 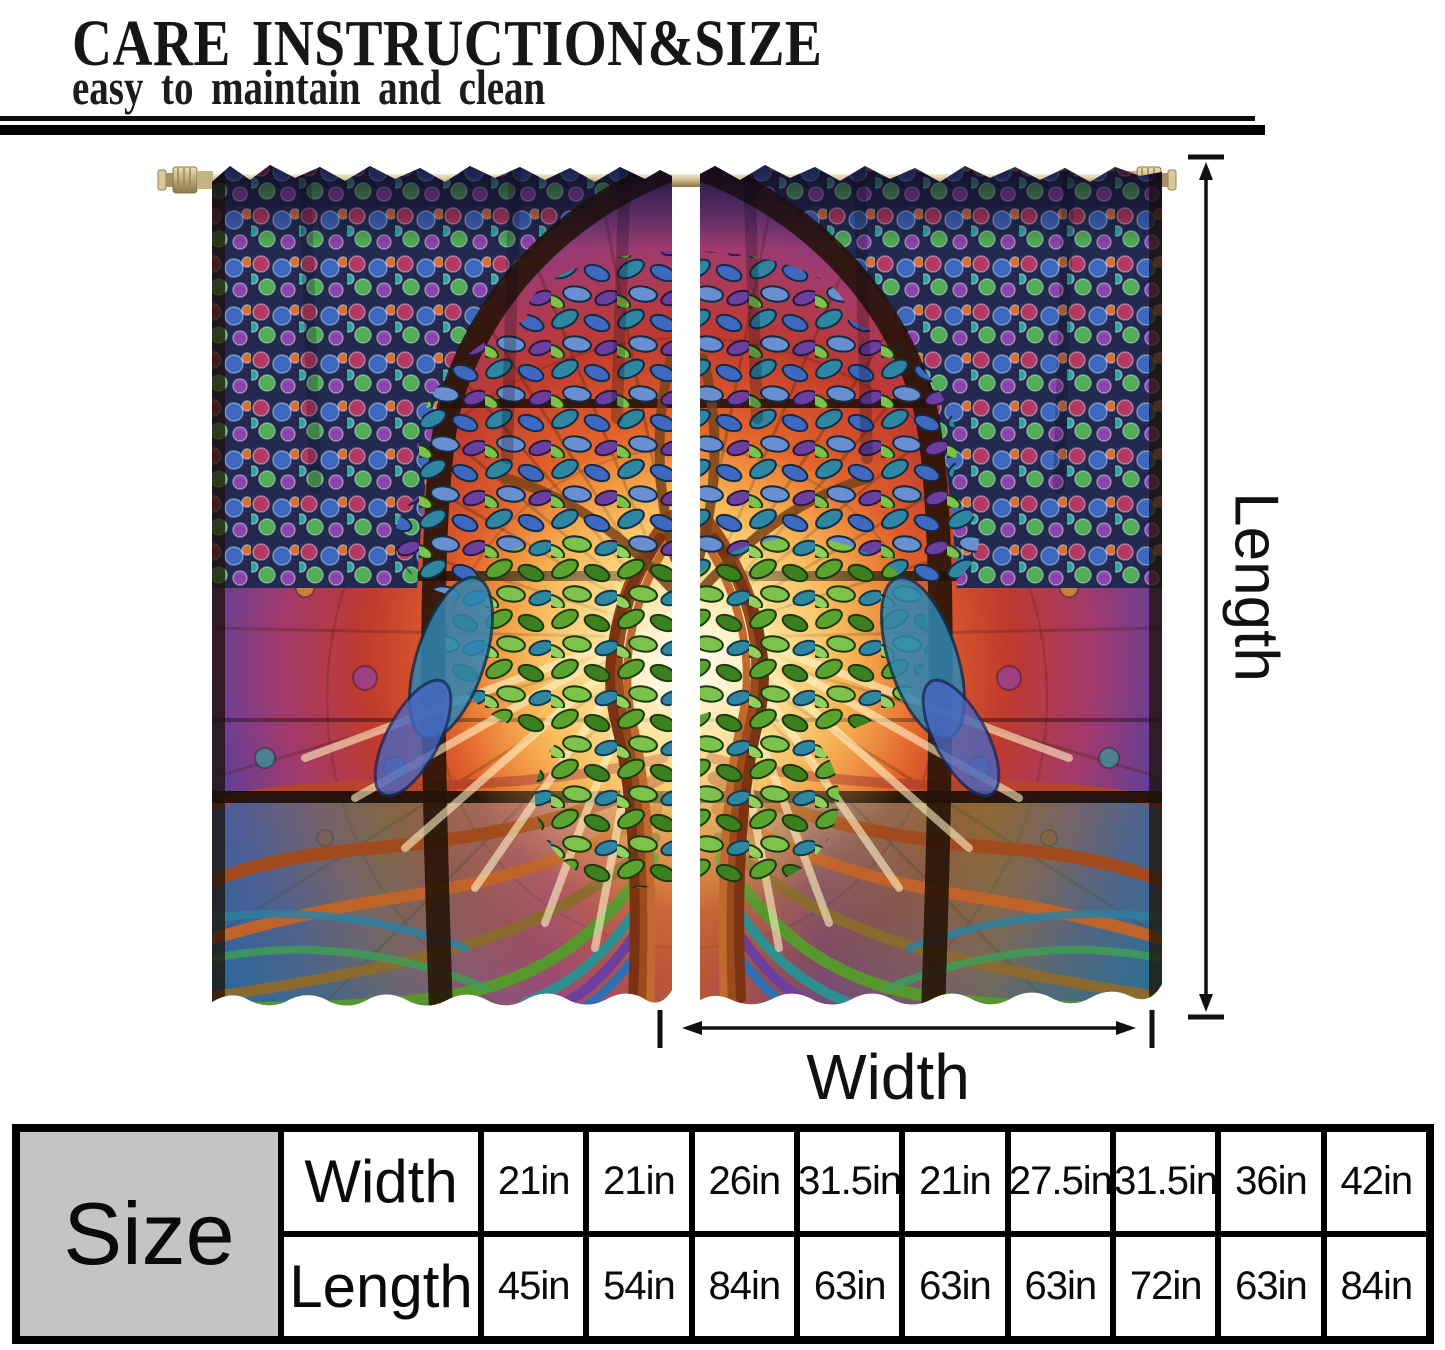 I want to click on length-arrow, so click(x=1206, y=587).